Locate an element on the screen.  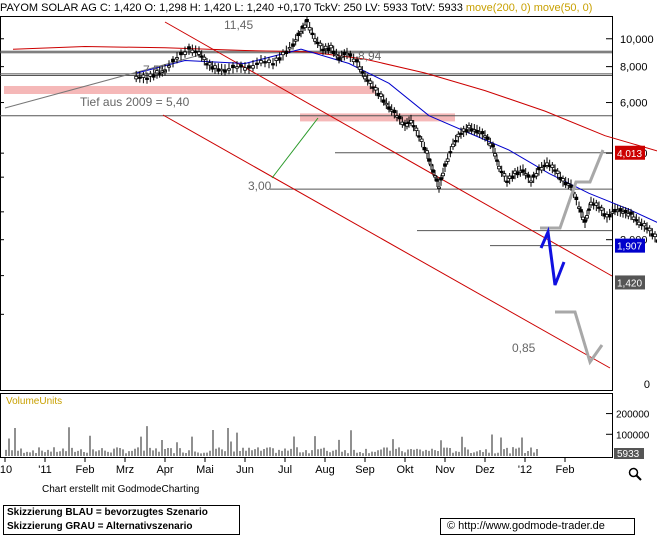
x-tick-label: '10 is located at coordinates (6, 470).